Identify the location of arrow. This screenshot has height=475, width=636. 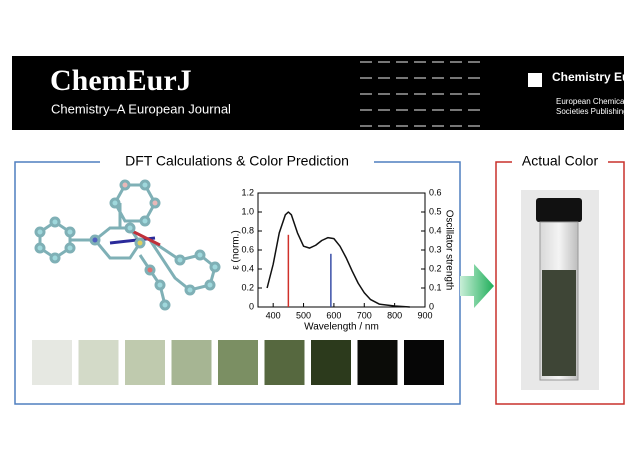
(477, 286).